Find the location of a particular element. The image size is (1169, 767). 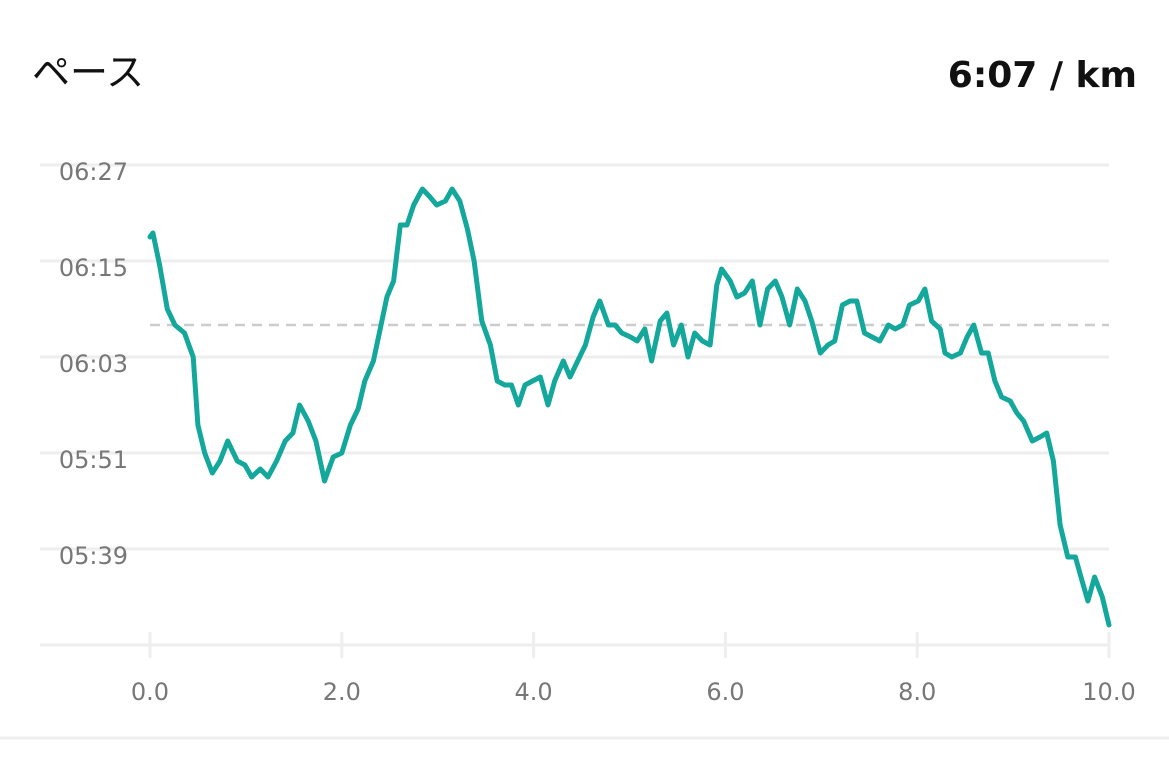

x-tick-label: 0.0 is located at coordinates (150, 692).